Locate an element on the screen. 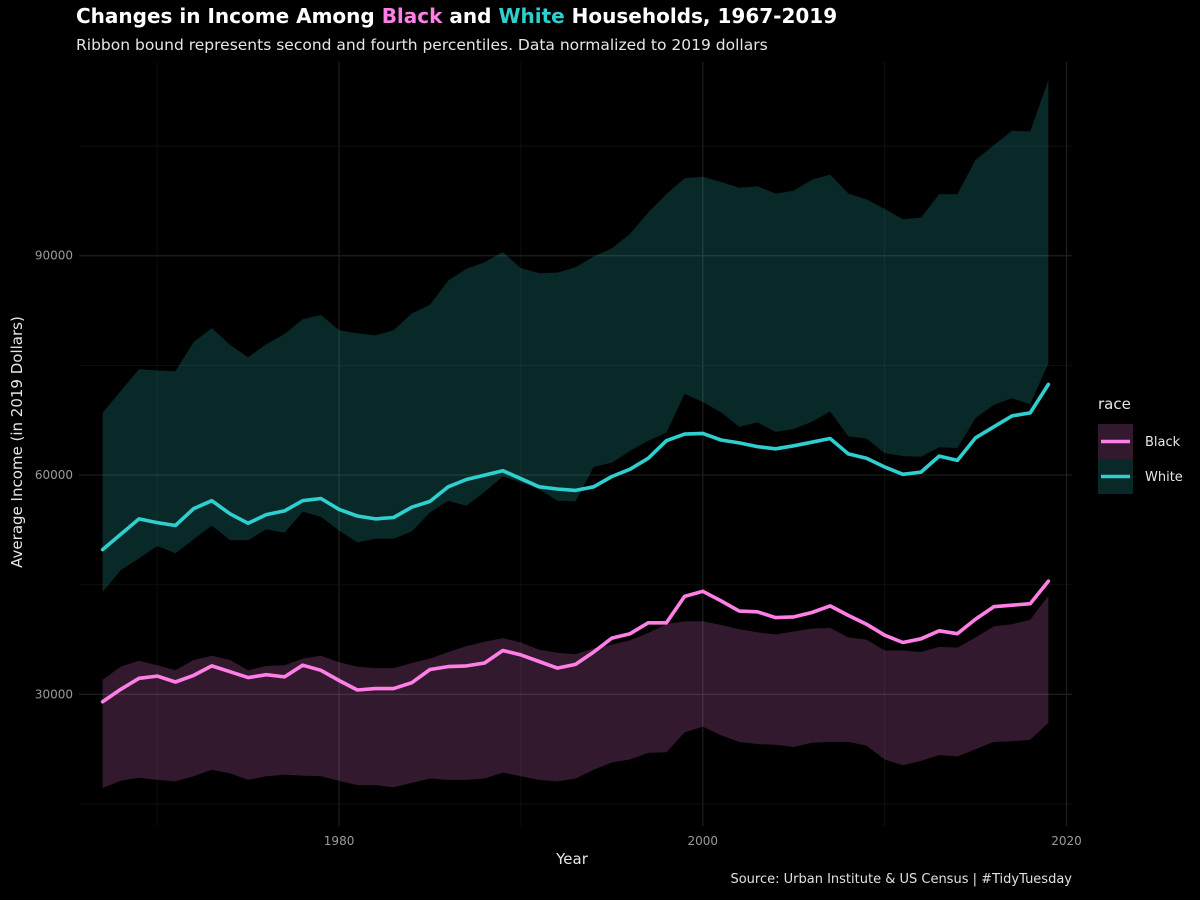 Image resolution: width=1200 pixels, height=900 pixels. title-part-3: and is located at coordinates (470, 16).